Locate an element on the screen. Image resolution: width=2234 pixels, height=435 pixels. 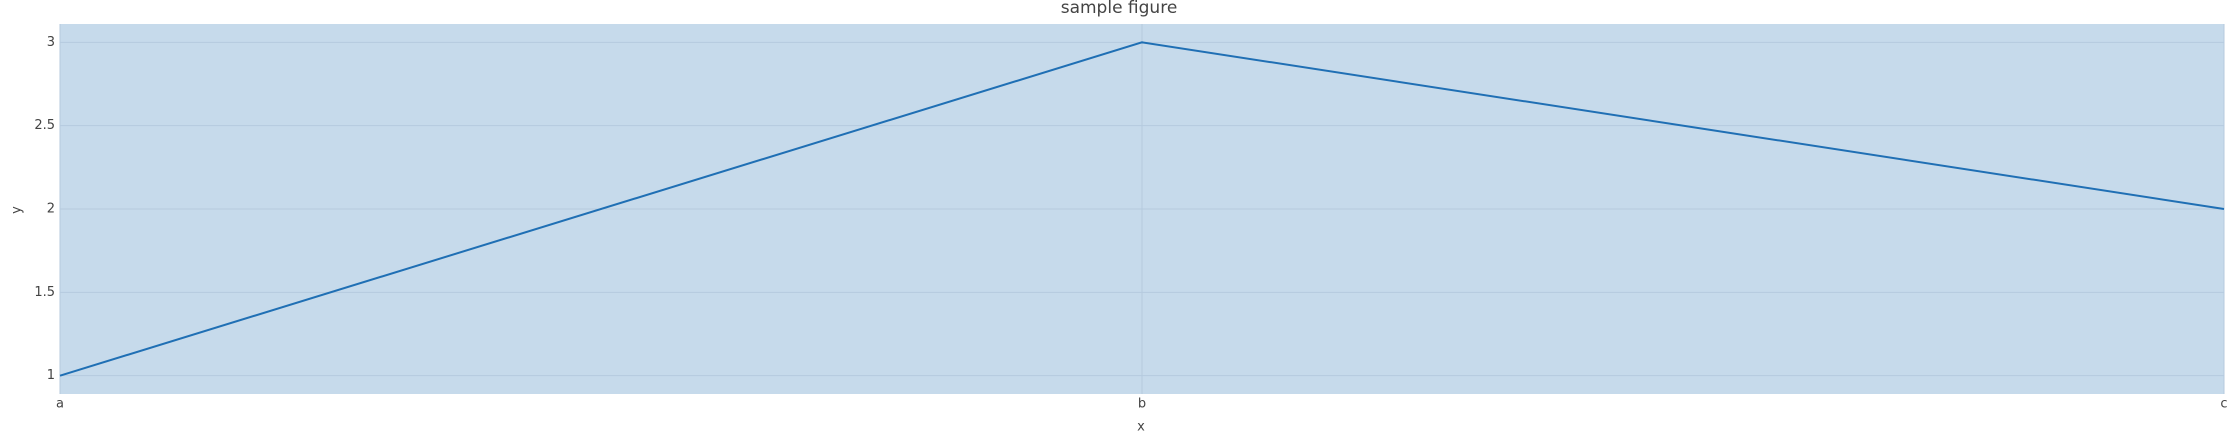
x-axis-title: x is located at coordinates (1141, 427).